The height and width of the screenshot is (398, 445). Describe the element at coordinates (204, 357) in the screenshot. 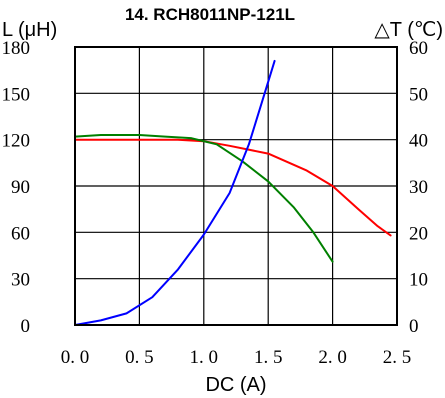

I see `x-tick-label: 1. 0` at that location.